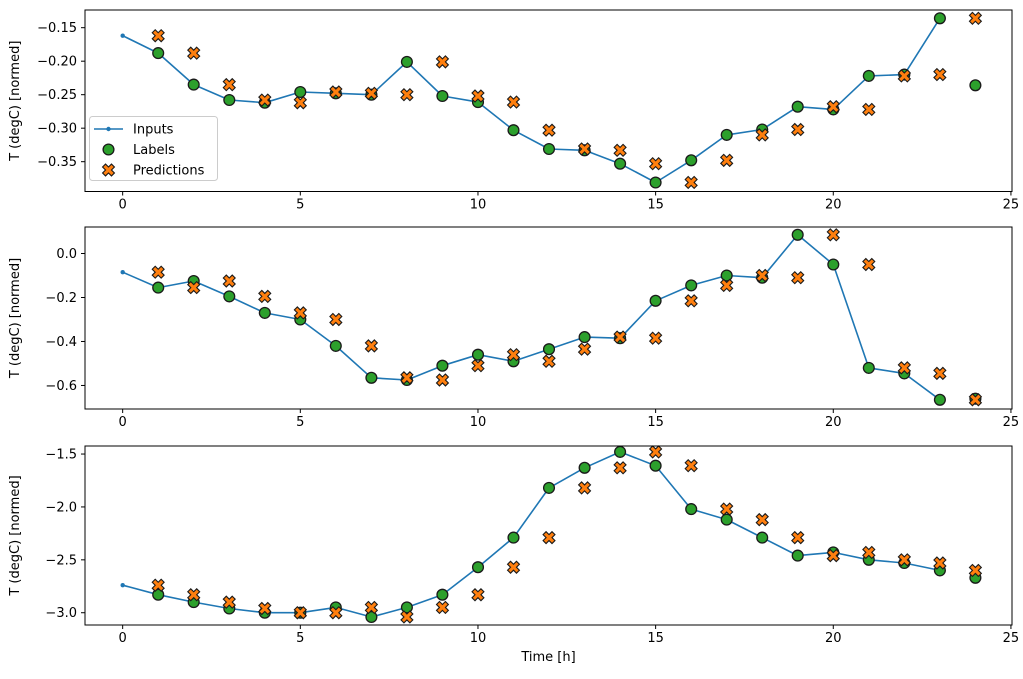 The image size is (1023, 679). What do you see at coordinates (833, 638) in the screenshot?
I see `x-tick-label: 20` at bounding box center [833, 638].